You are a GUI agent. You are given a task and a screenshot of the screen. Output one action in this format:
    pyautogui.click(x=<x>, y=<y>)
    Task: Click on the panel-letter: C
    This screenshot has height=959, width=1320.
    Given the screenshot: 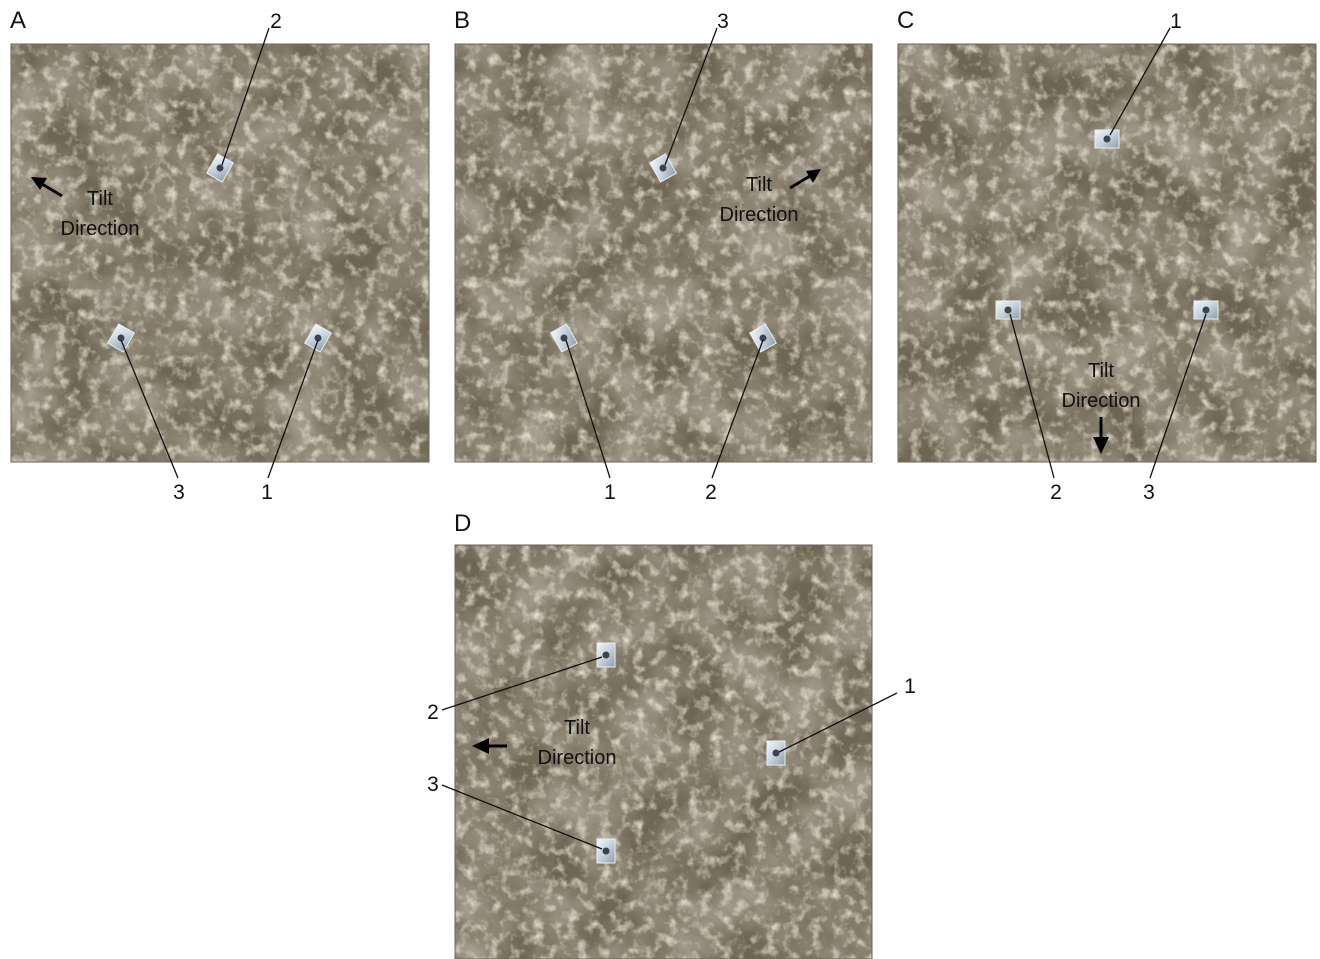 What is the action you would take?
    pyautogui.click(x=905, y=20)
    